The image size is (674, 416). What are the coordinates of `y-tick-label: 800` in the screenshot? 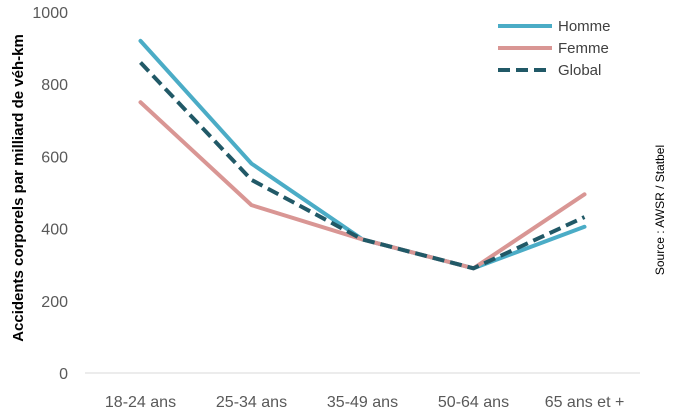 It's located at (54, 85).